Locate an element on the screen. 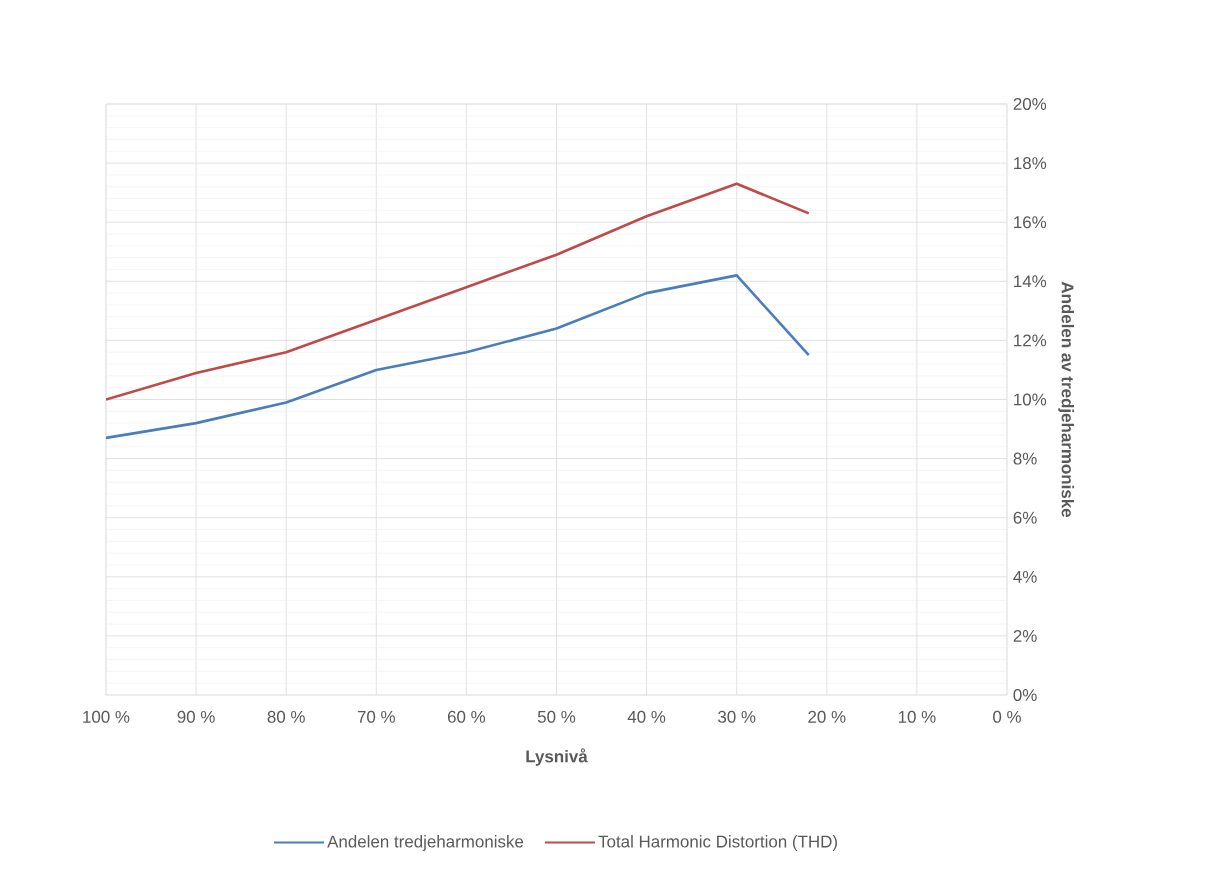  y-axis-title: Andelen av tredjeharmoniske is located at coordinates (1066, 399).